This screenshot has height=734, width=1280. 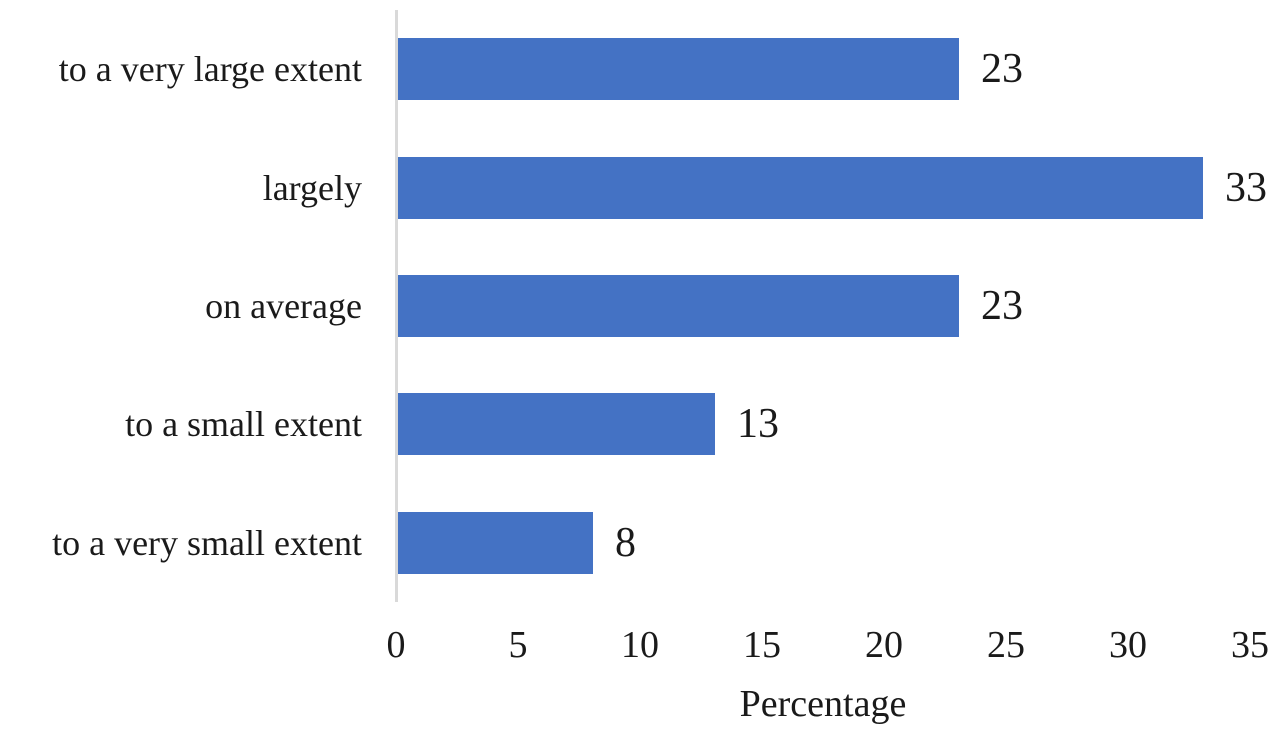 I want to click on category-label: to a very small extent, so click(x=207, y=542).